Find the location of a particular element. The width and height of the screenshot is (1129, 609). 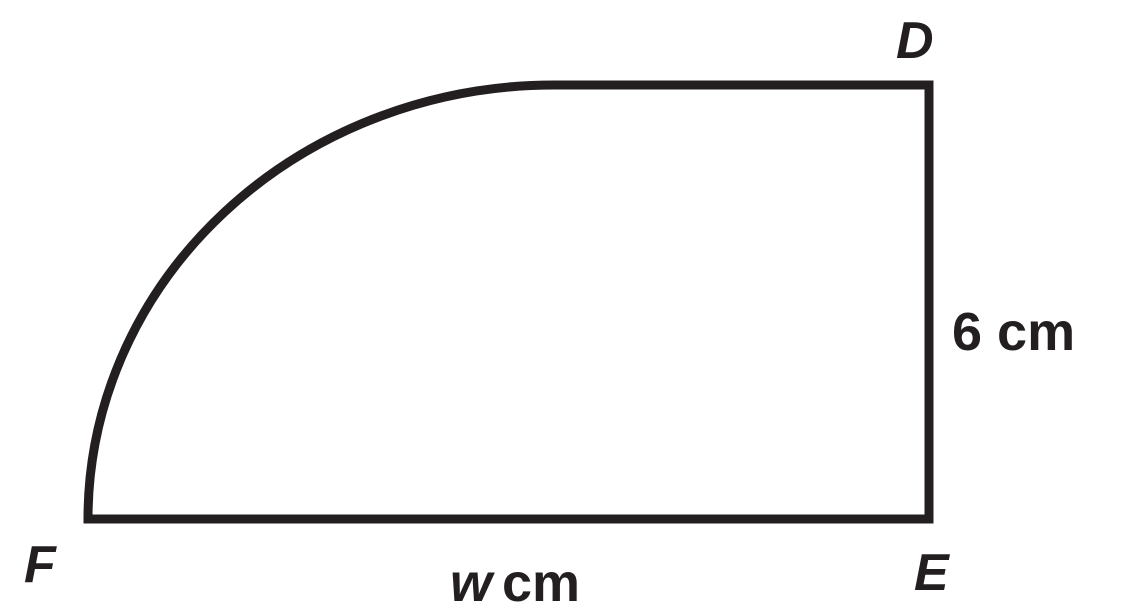

side-fe-unit: cm is located at coordinates (541, 581).